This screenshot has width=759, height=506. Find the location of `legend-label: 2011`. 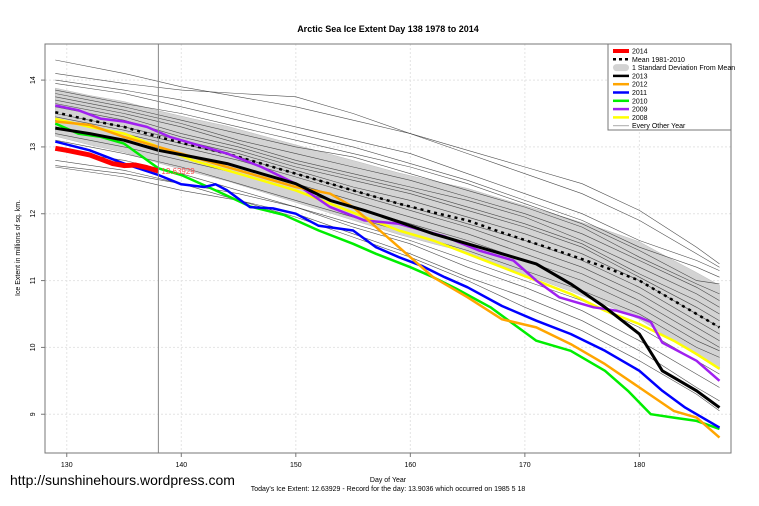

legend-label: 2011 is located at coordinates (639, 93).